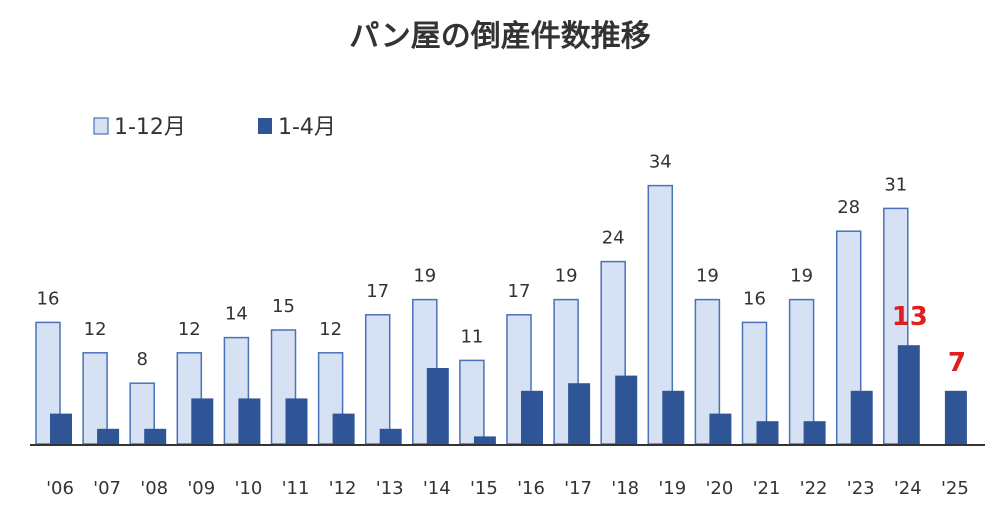 Image resolution: width=1001 pixels, height=509 pixels. I want to click on x-tick-label-0: '06, so click(60, 488).